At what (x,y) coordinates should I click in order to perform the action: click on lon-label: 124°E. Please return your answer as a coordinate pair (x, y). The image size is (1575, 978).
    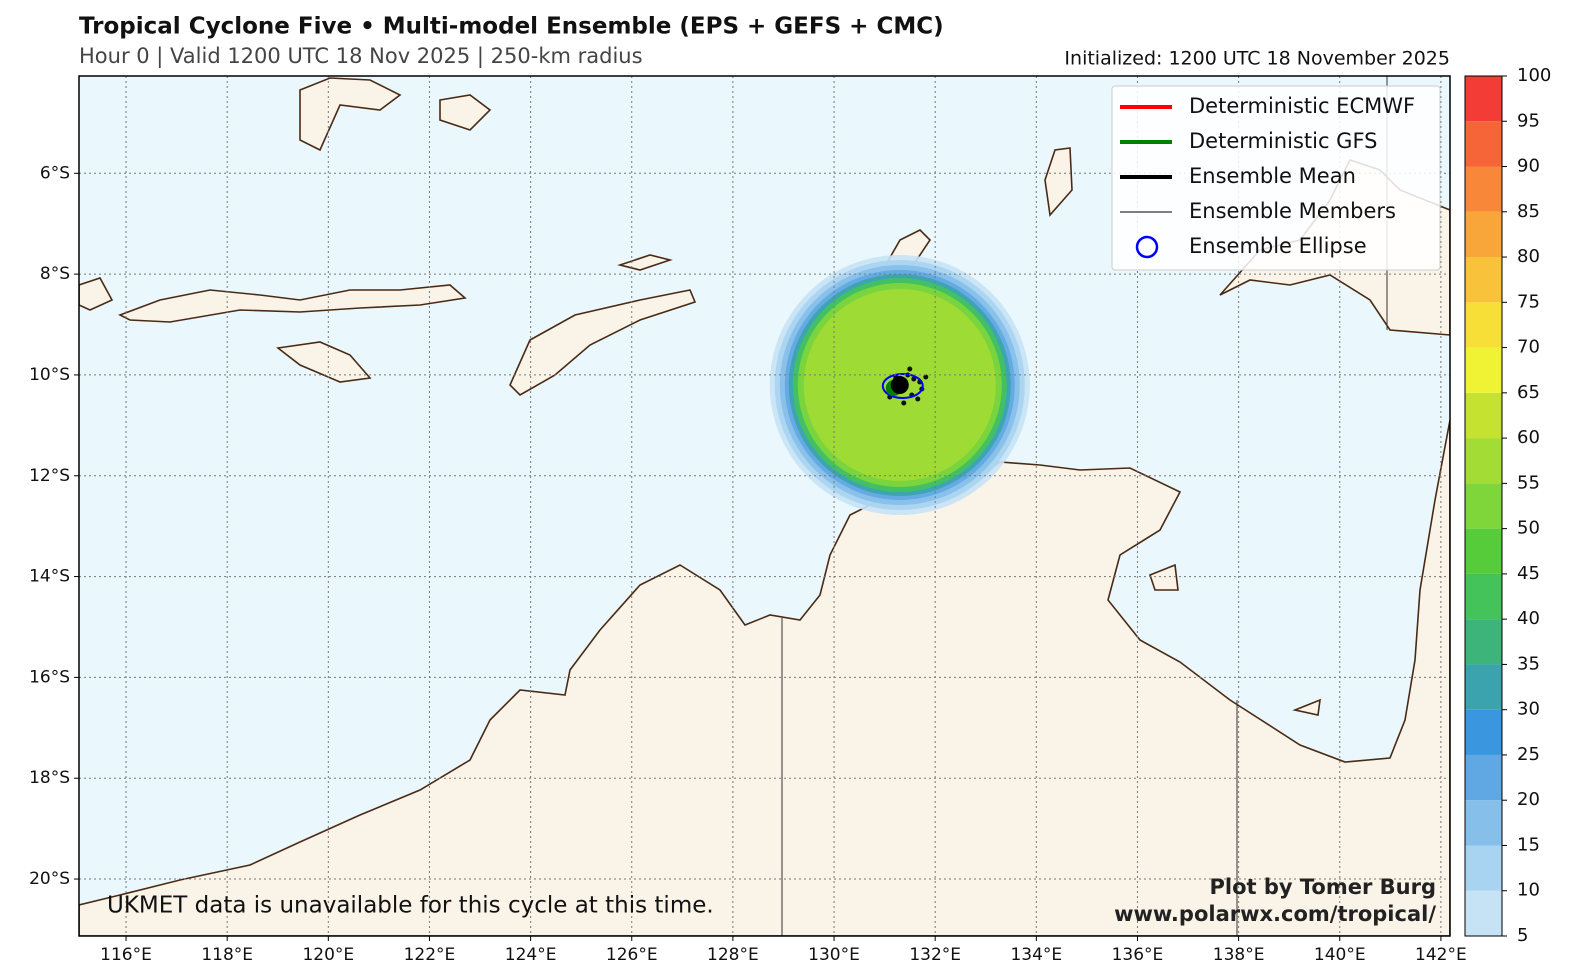
    Looking at the image, I should click on (531, 955).